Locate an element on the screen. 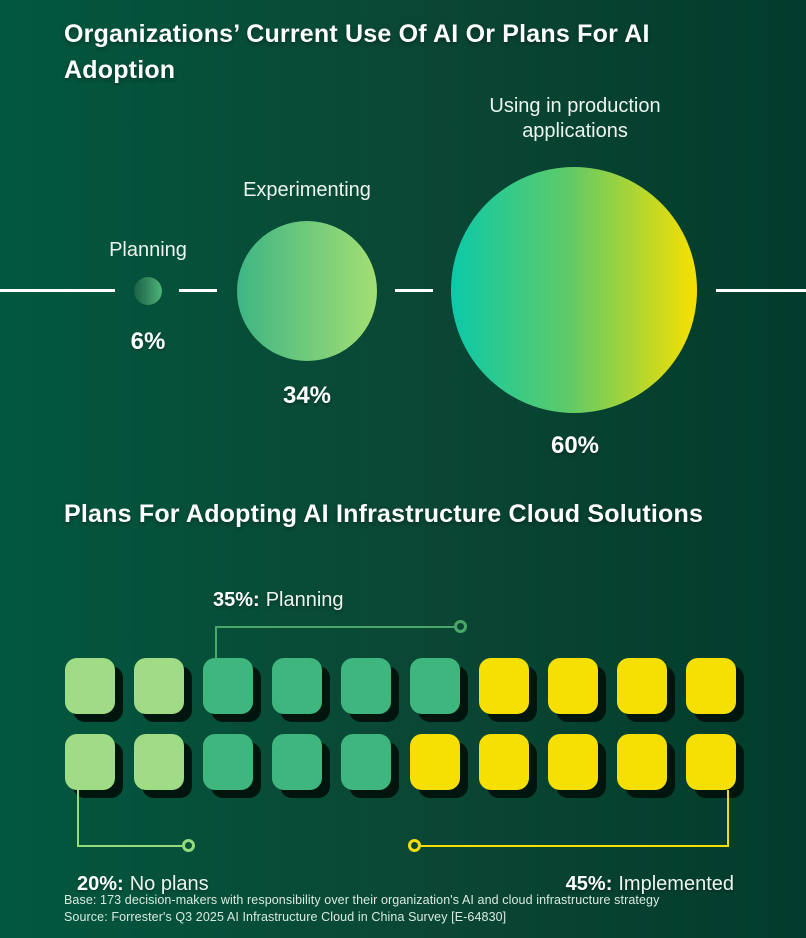 The image size is (806, 938). callout-no-plans: 20%: No plans is located at coordinates (143, 884).